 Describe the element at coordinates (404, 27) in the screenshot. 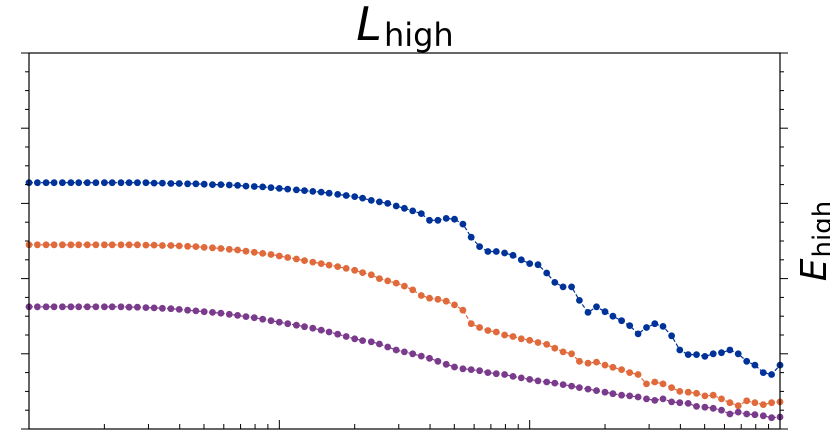

I see `chart-title: Lhigh` at that location.